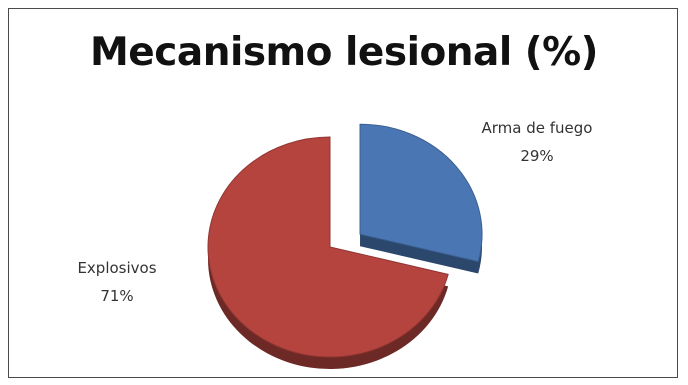  I want to click on slice-label-explosivos: Explosivos, so click(116, 268).